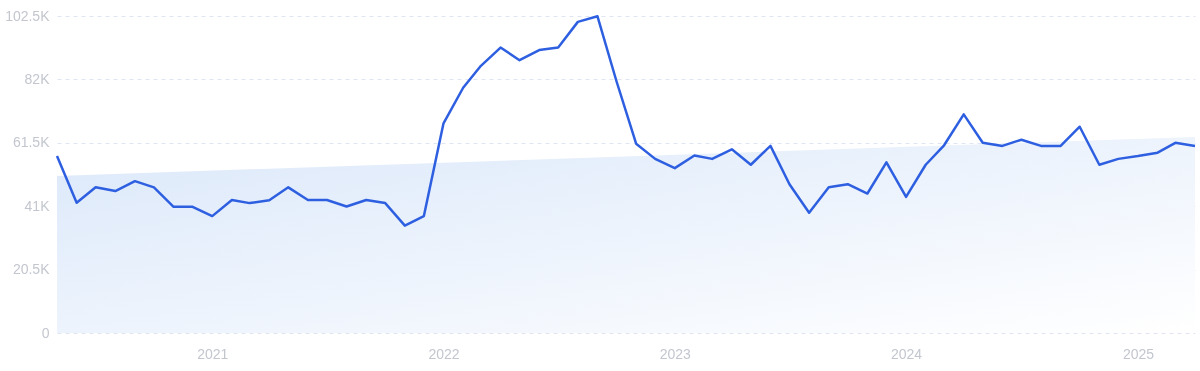  I want to click on y-tick-label: 61.5K, so click(31, 142).